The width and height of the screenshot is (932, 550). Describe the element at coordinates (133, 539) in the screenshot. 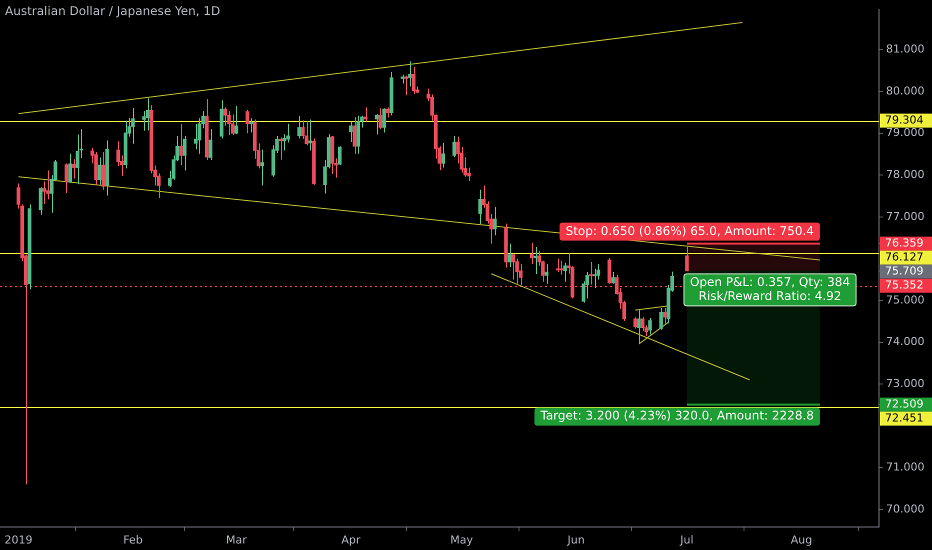

I see `x-tick-label: Feb` at that location.